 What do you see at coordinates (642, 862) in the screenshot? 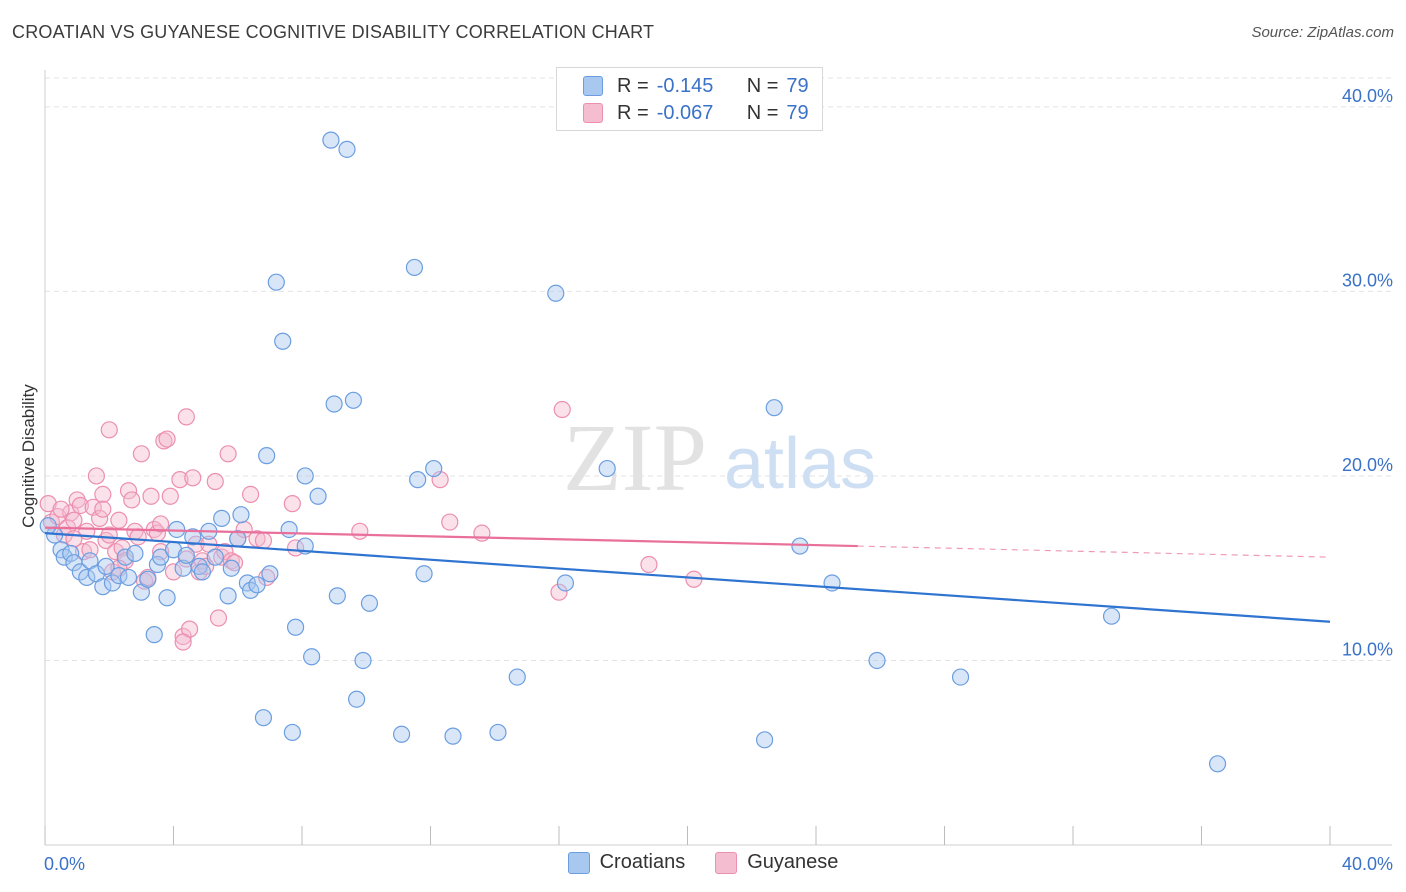
I see `legend-label-croatians: Croatians` at bounding box center [642, 862].